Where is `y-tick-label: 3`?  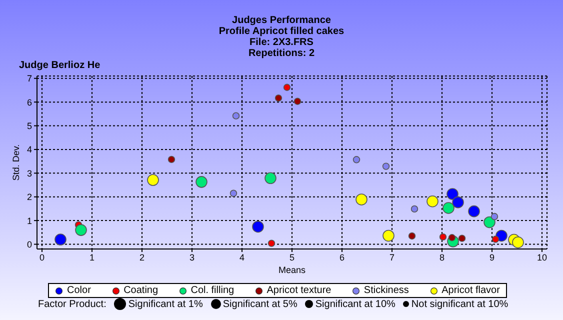
y-tick-label: 3 is located at coordinates (29, 173).